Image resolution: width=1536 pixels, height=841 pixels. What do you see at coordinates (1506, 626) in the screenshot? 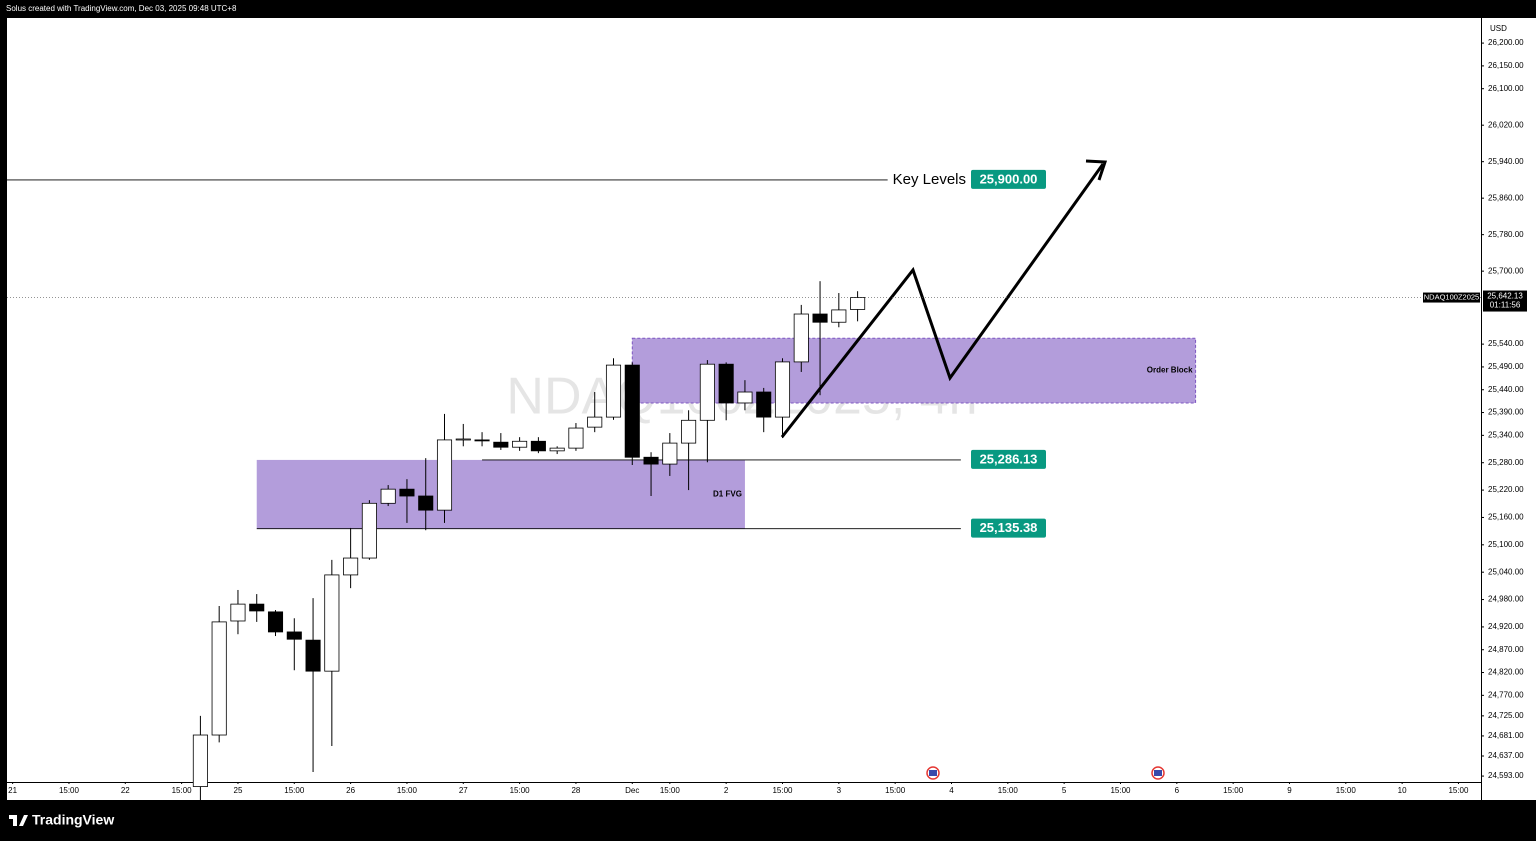
I see `y-tick-label: 24,920.00` at bounding box center [1506, 626].